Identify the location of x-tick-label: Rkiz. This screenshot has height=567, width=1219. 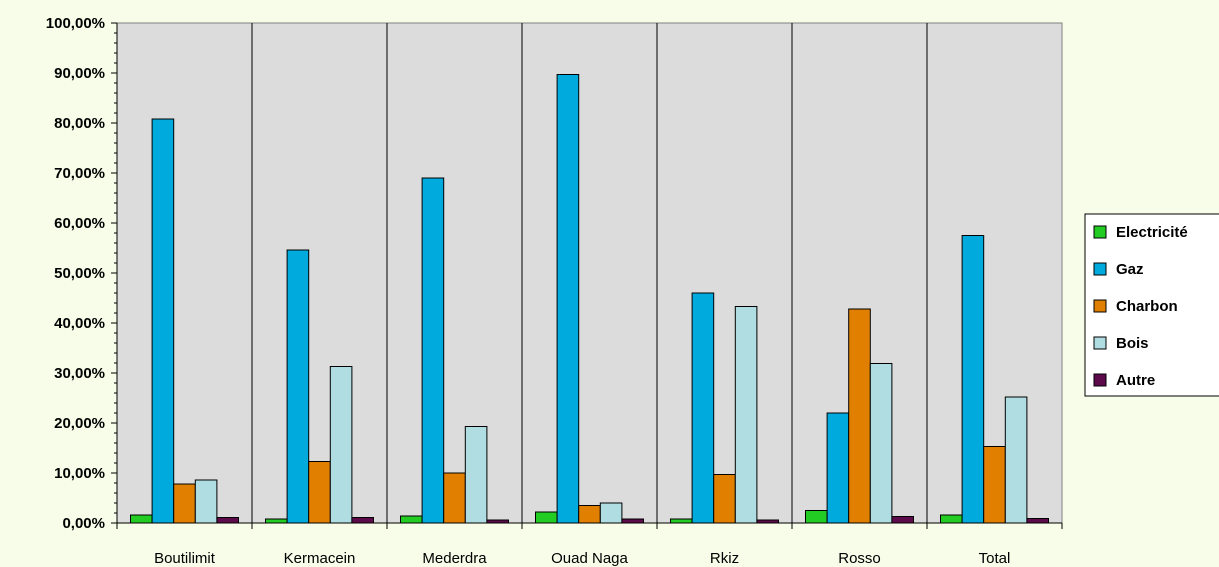
(724, 558).